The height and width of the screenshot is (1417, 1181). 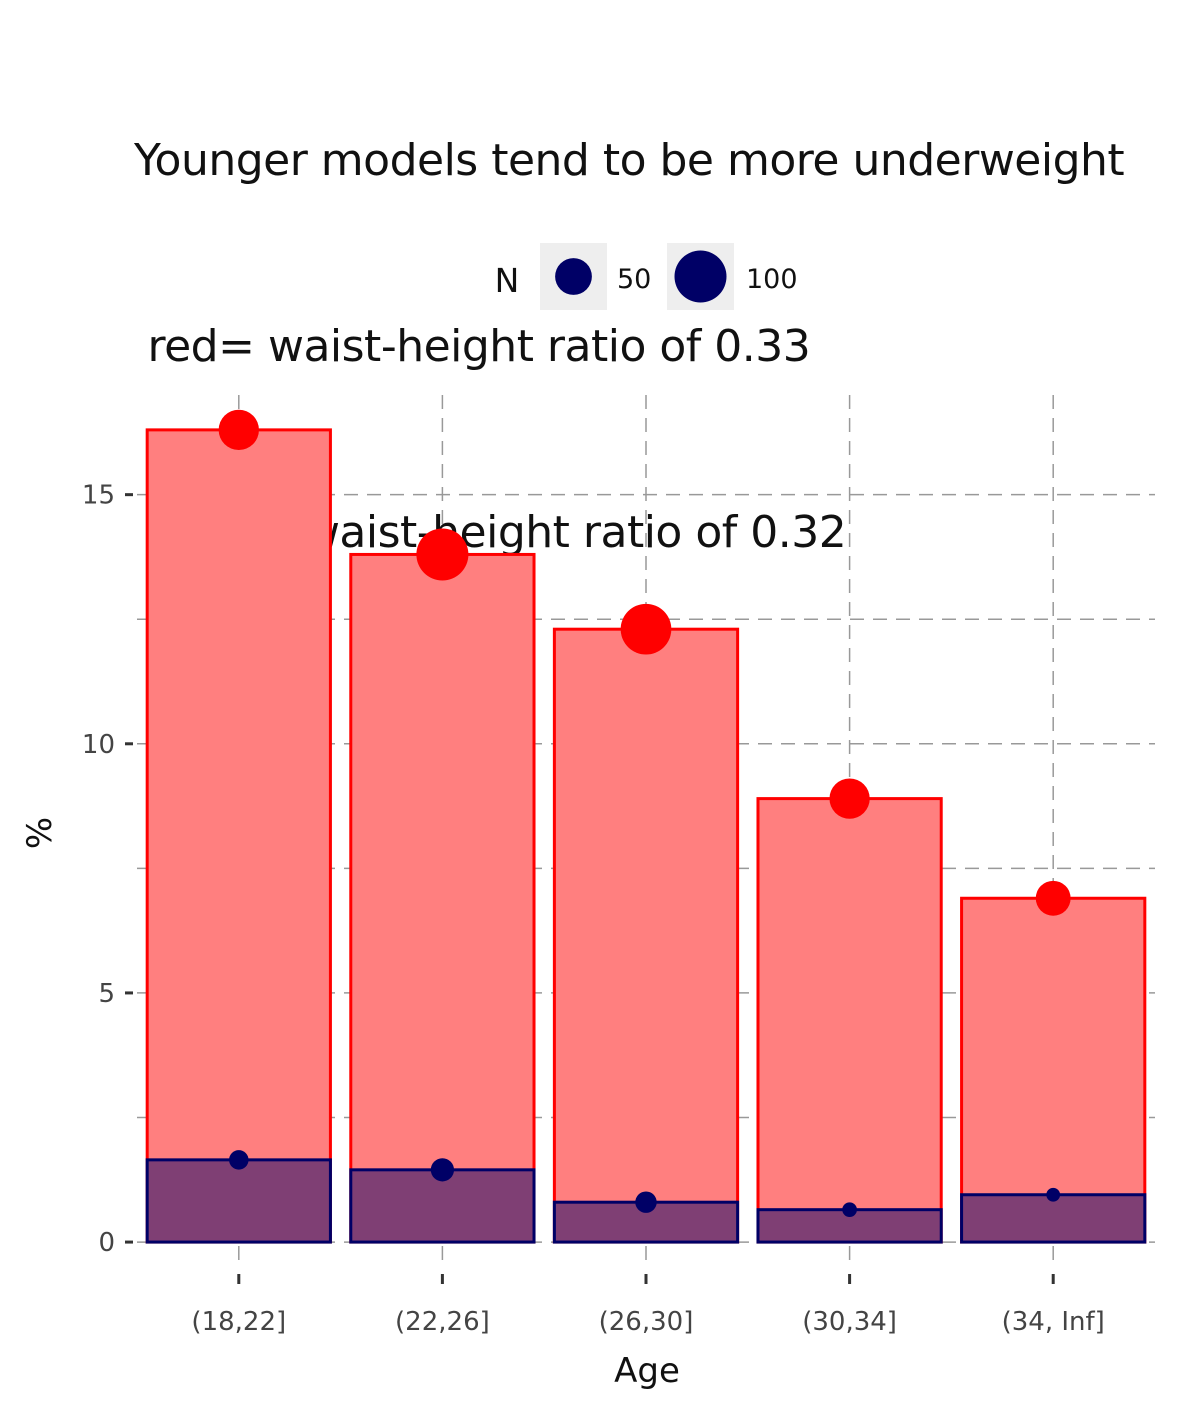 I want to click on legend-label: 50, so click(x=634, y=279).